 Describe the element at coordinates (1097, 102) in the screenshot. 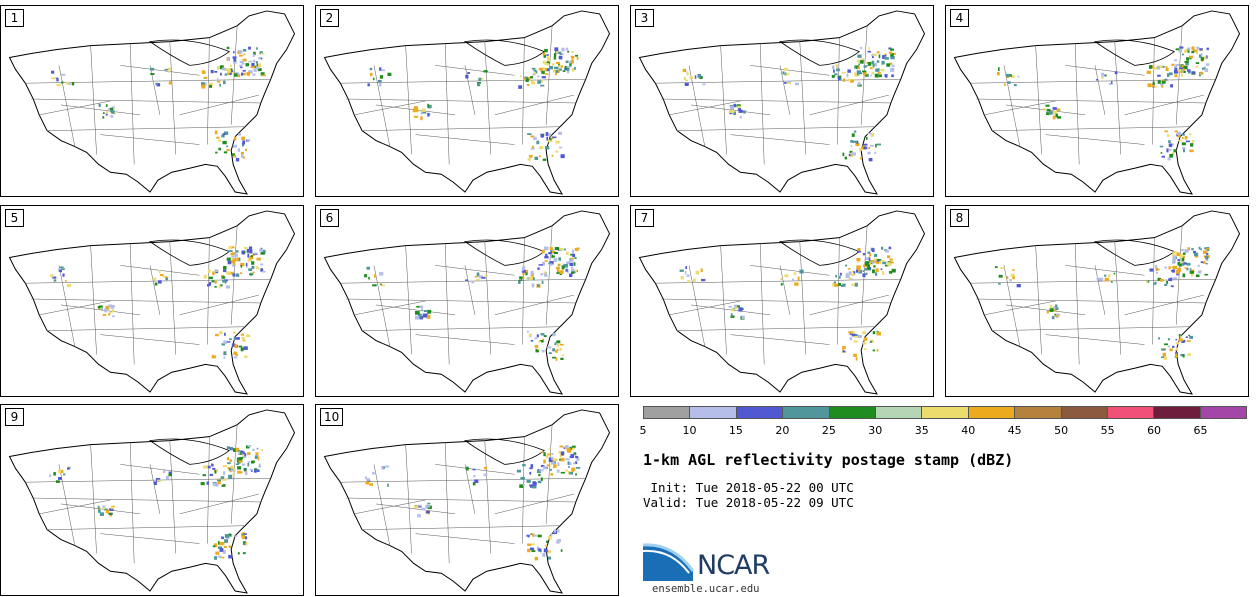

I see `coastline` at that location.